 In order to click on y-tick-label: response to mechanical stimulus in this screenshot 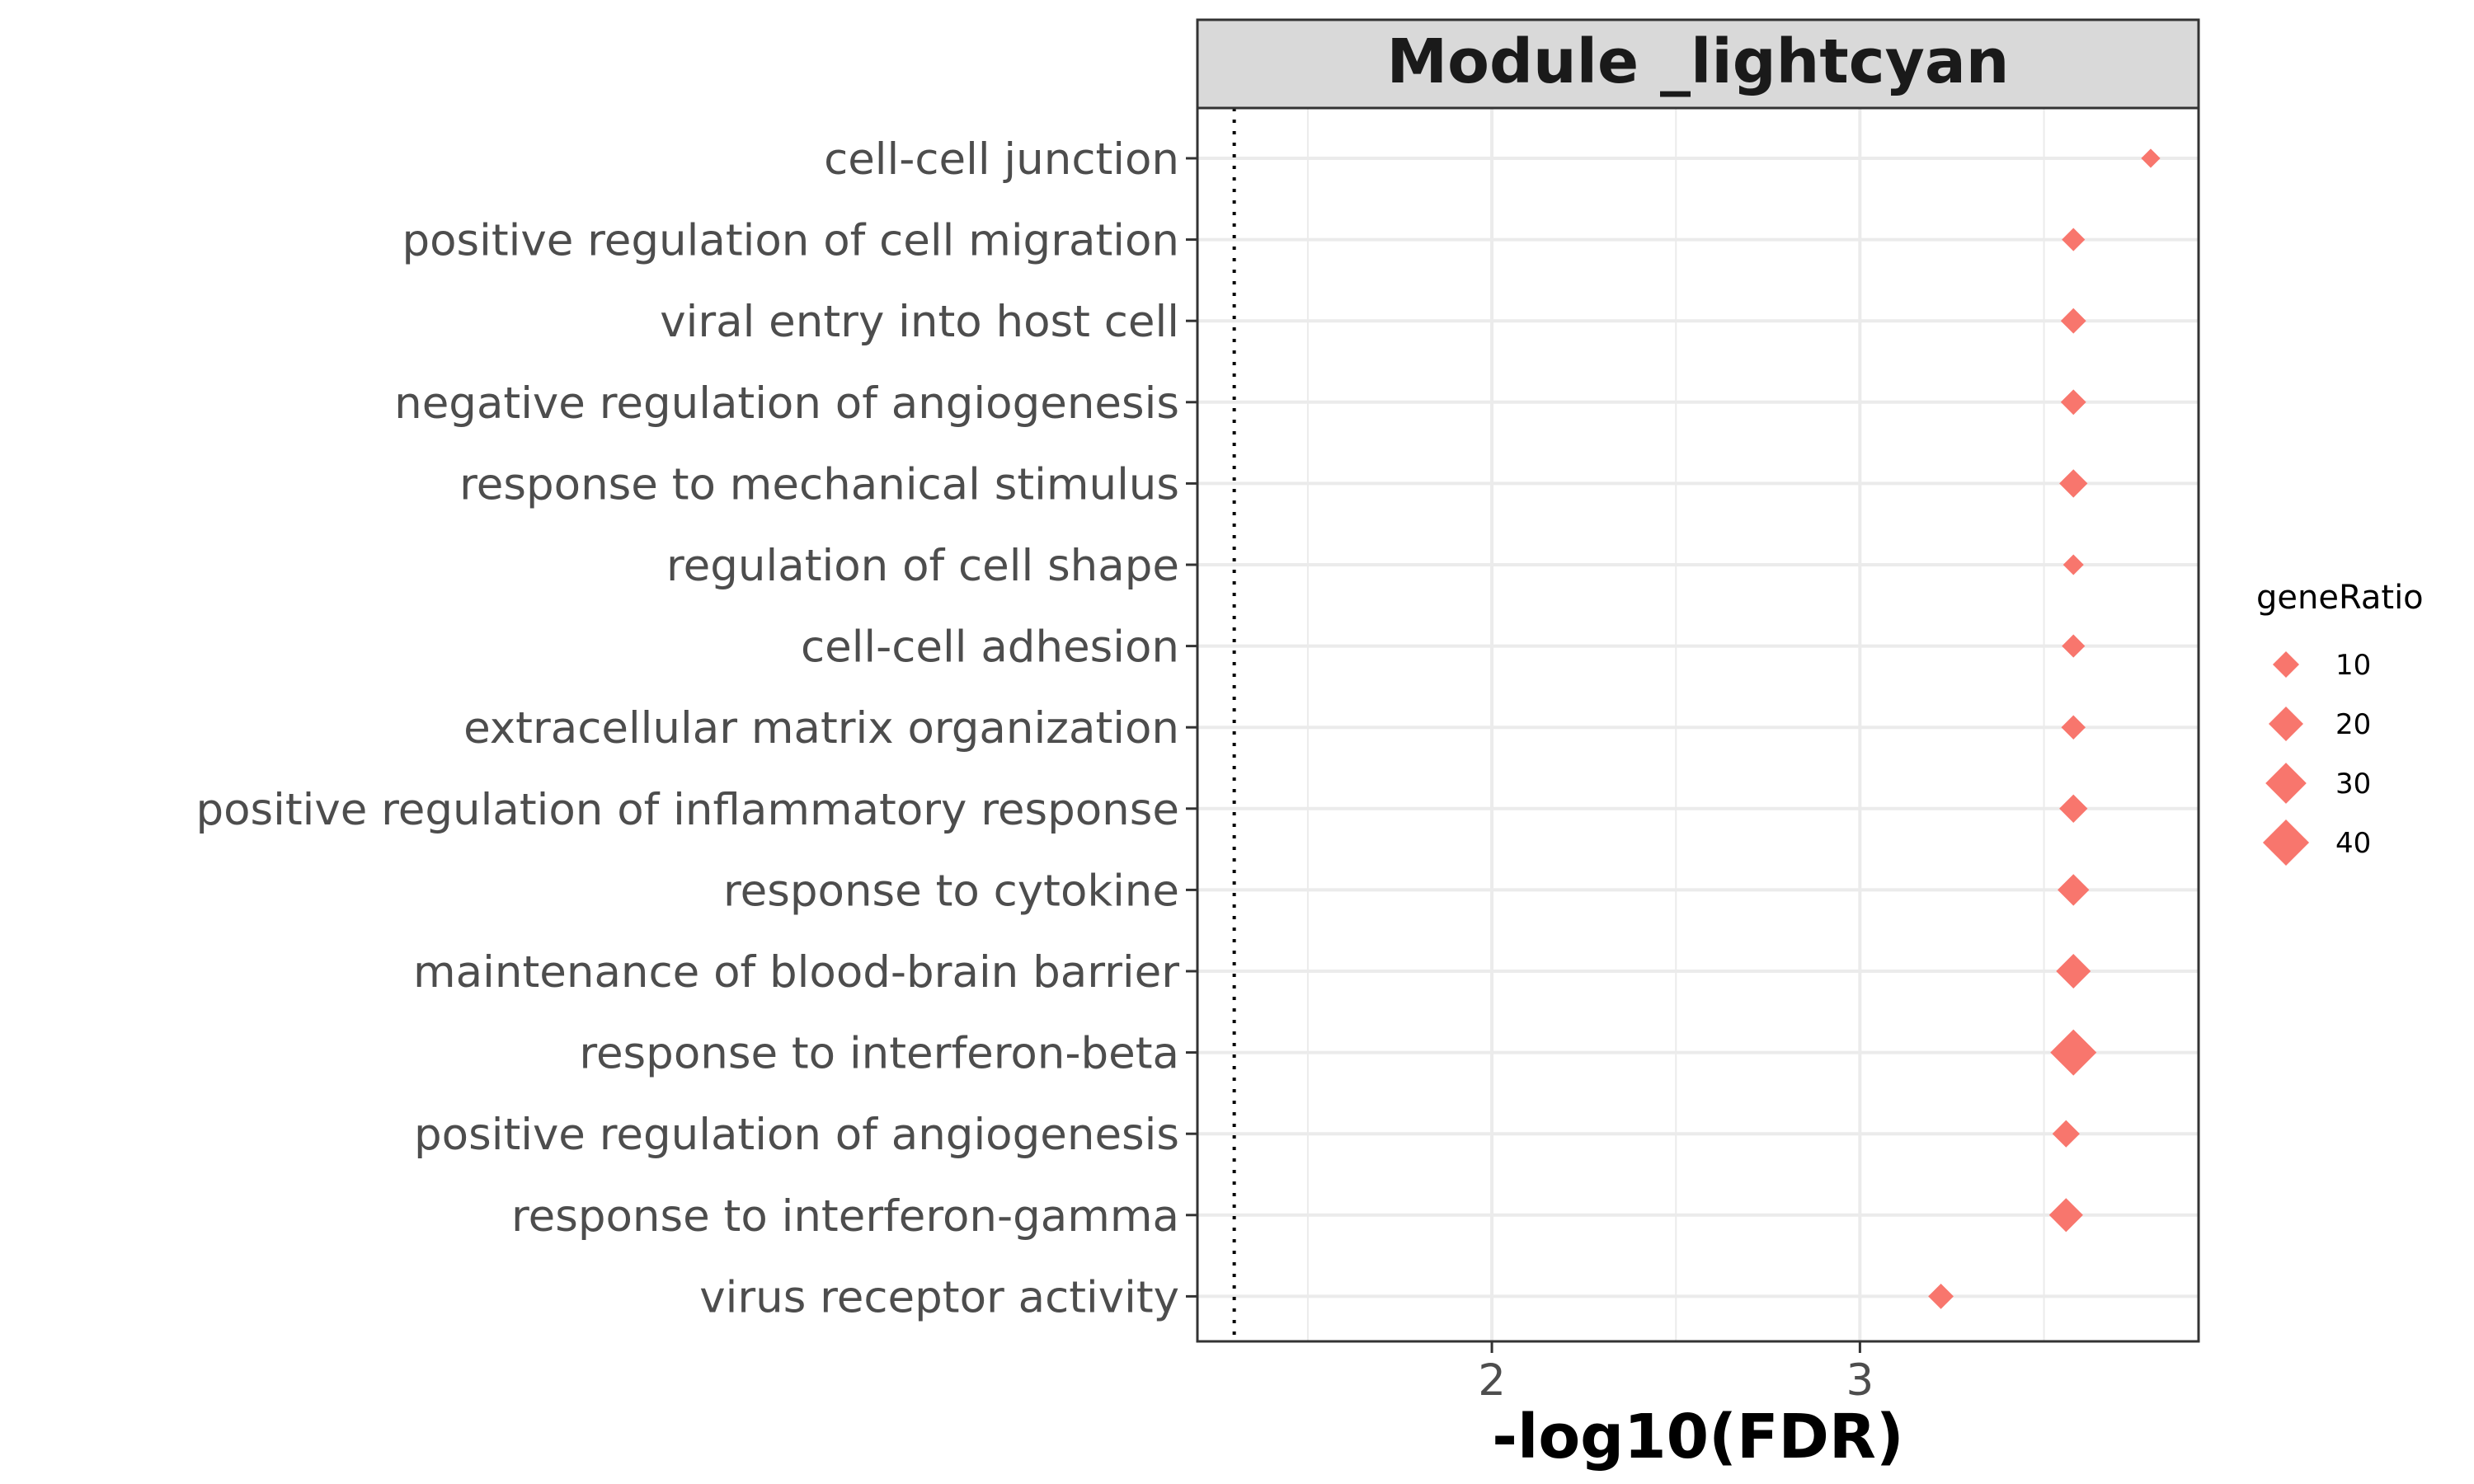, I will do `click(819, 484)`.